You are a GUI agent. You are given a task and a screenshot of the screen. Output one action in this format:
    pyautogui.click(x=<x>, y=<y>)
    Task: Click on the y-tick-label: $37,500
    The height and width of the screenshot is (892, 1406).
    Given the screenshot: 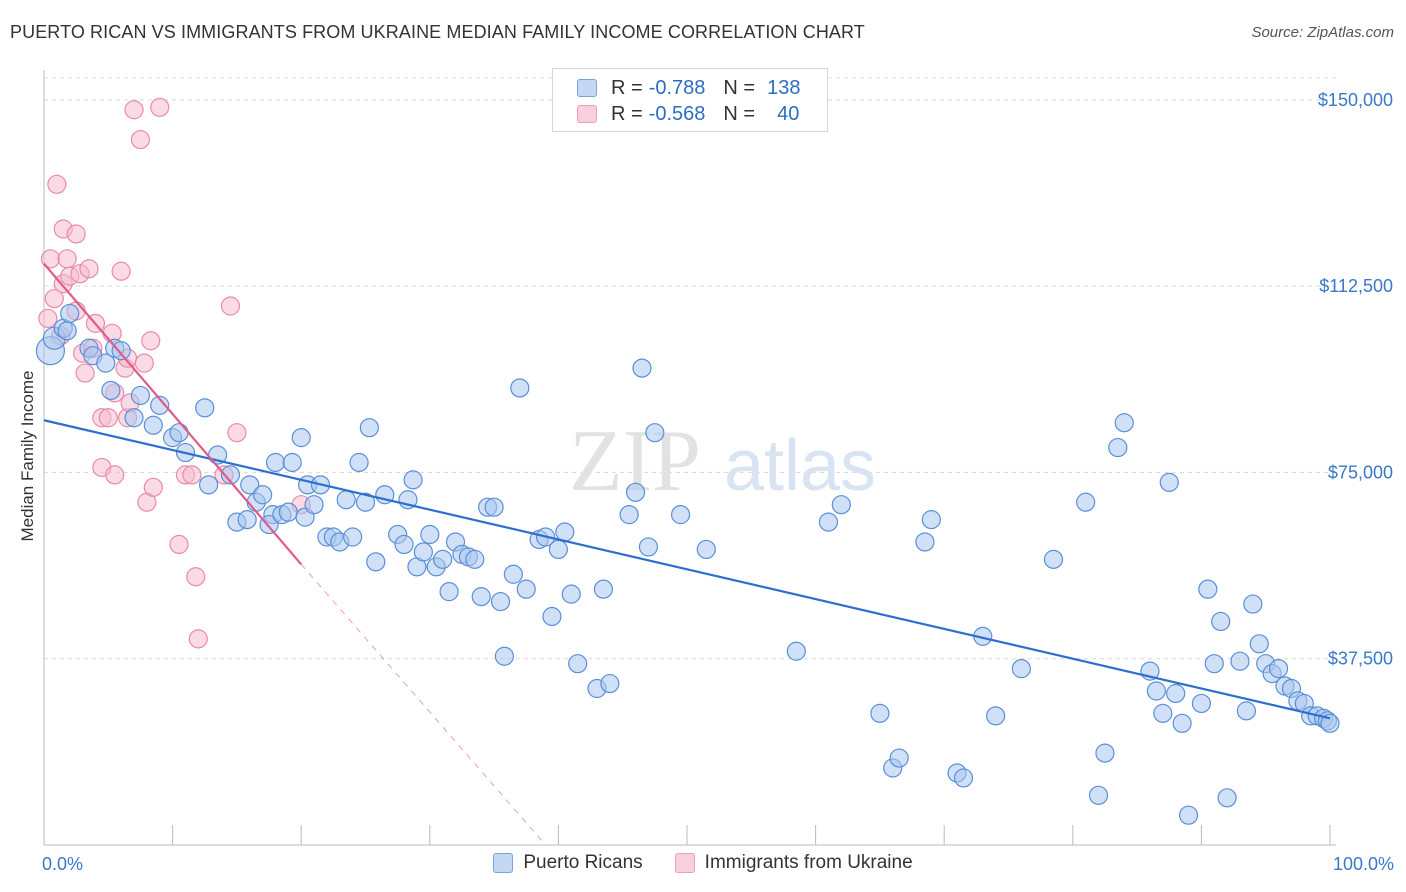 What is the action you would take?
    pyautogui.click(x=1360, y=659)
    